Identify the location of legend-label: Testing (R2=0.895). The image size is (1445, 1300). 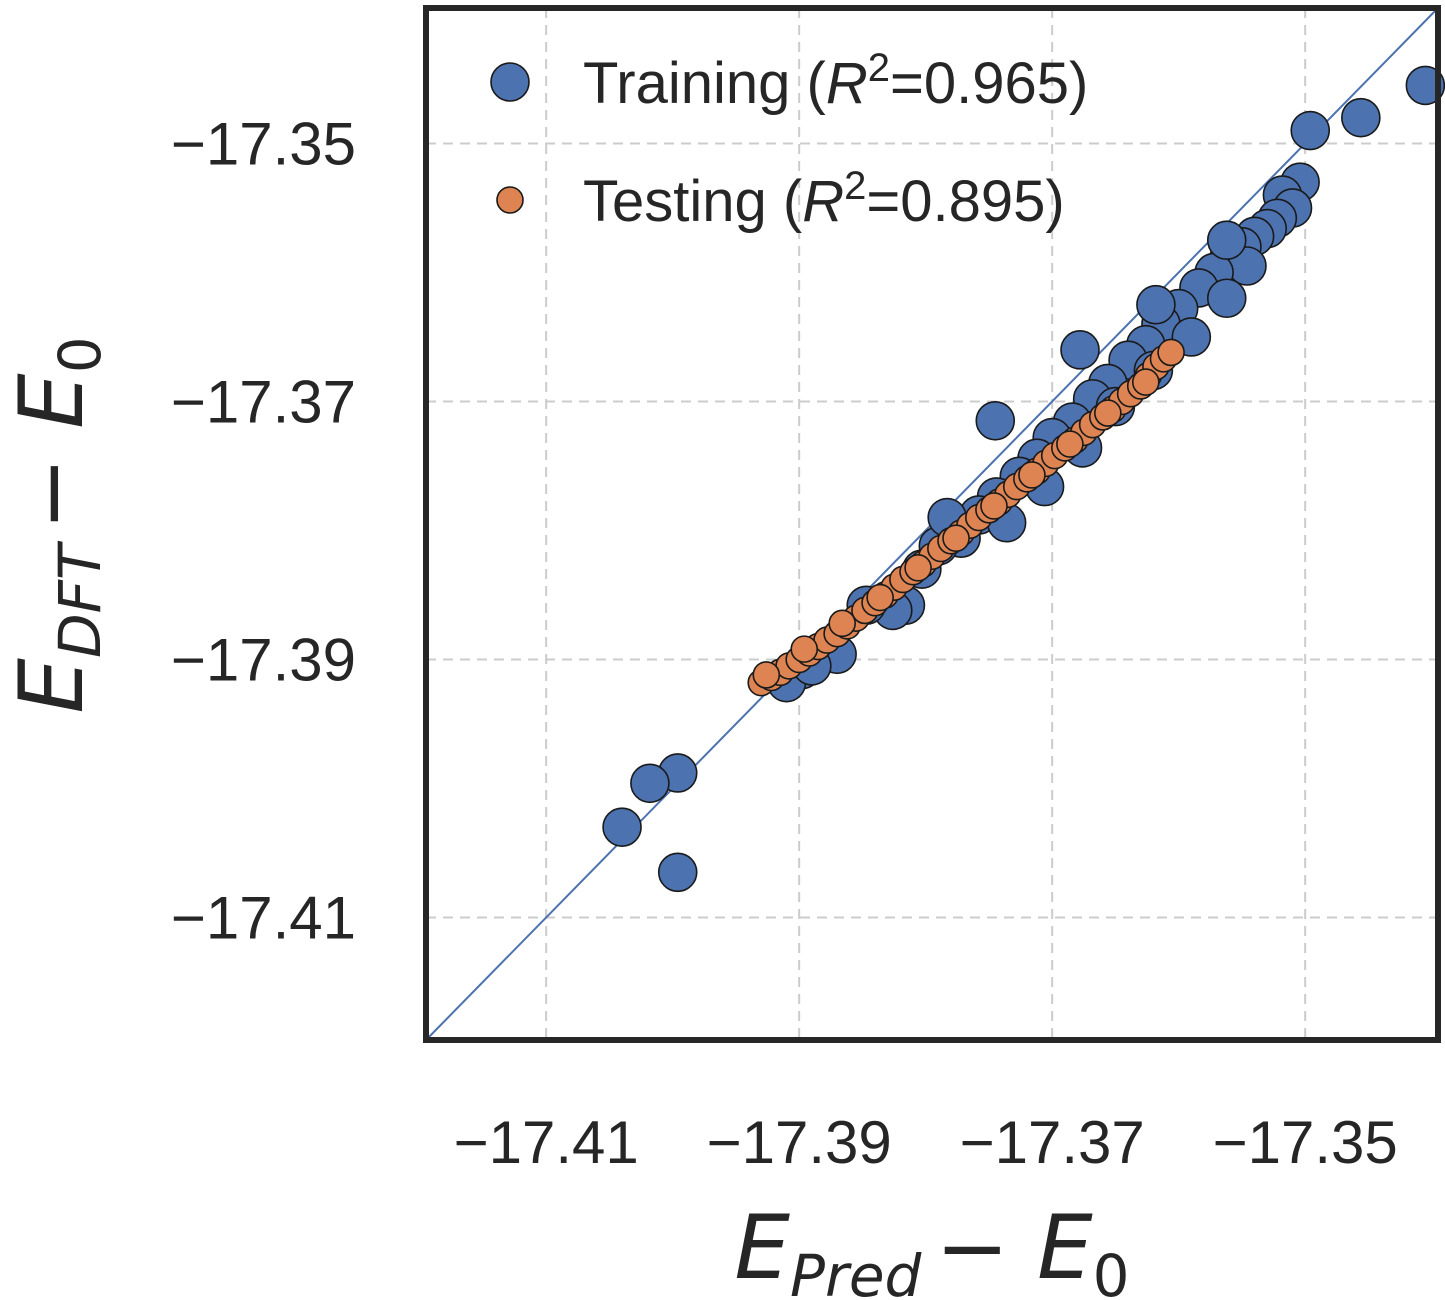
(824, 199).